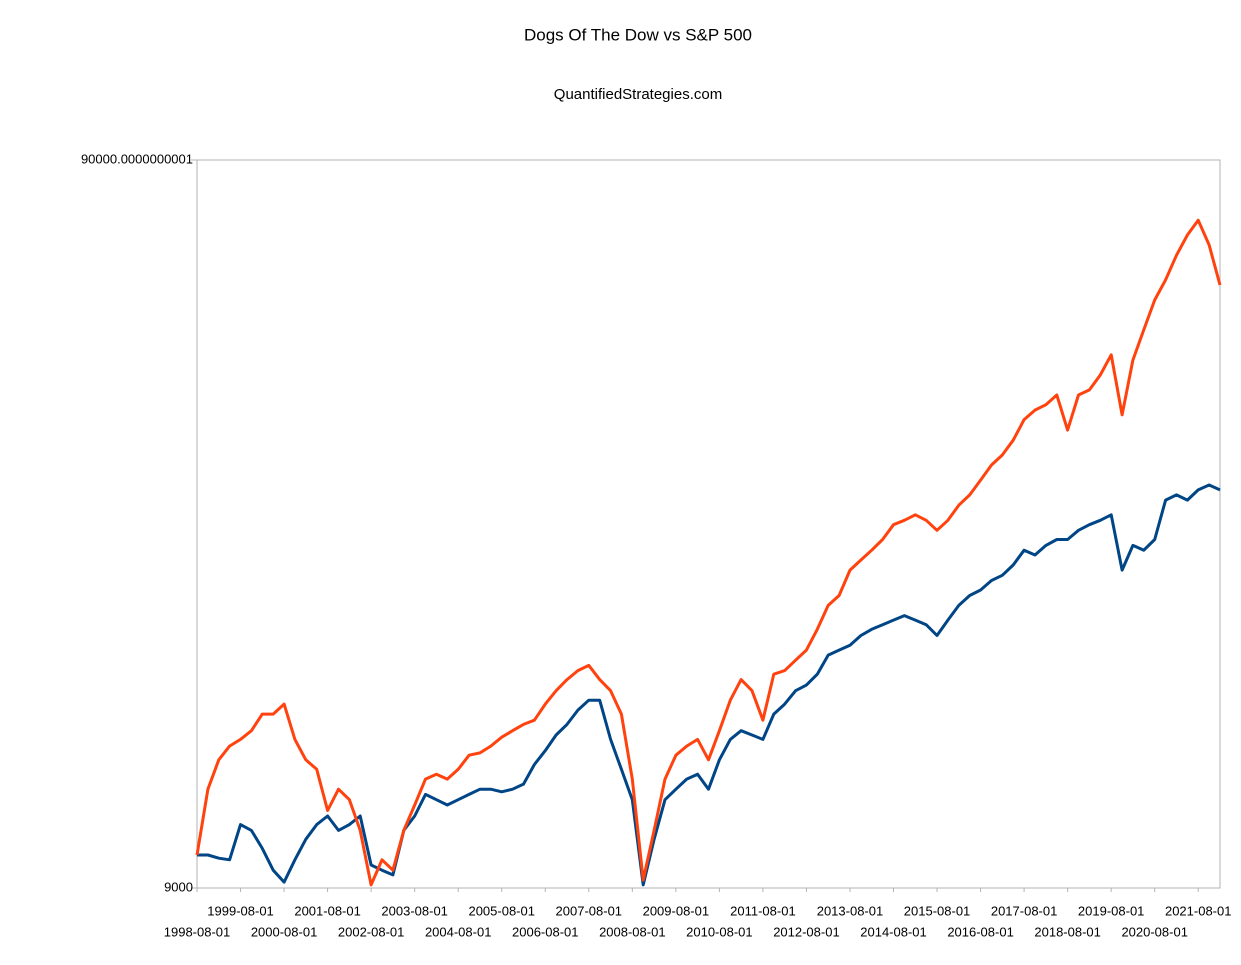 Image resolution: width=1241 pixels, height=965 pixels. I want to click on x-tick-label: 1998-08-01, so click(197, 931).